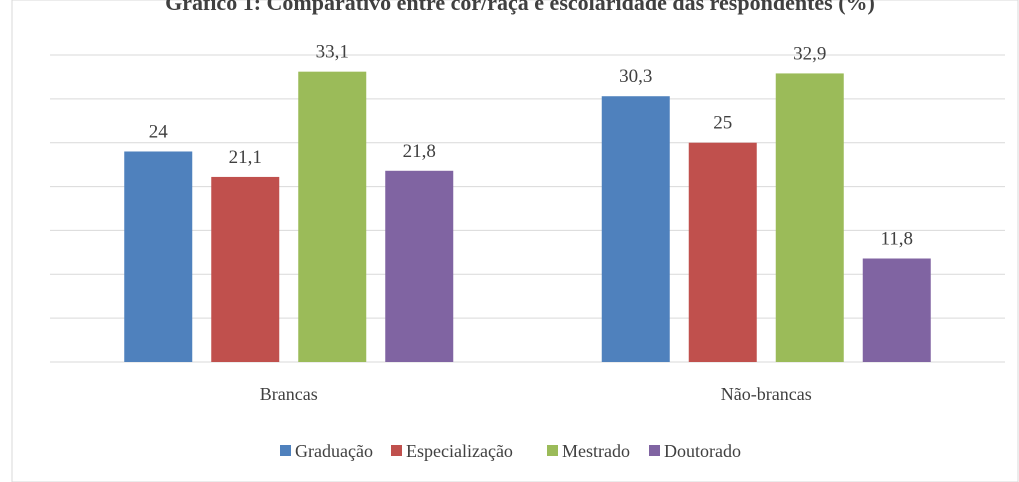  Describe the element at coordinates (596, 451) in the screenshot. I see `legend-label: Mestrado` at that location.